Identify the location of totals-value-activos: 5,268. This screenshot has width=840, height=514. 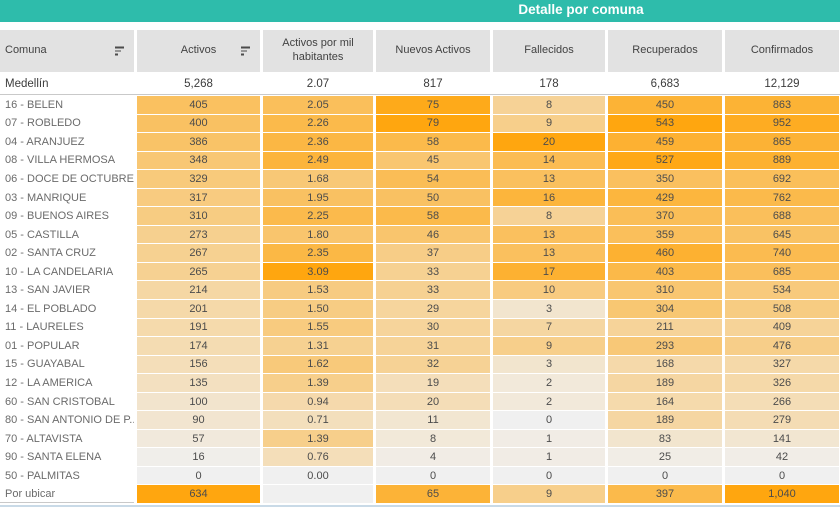
(198, 83).